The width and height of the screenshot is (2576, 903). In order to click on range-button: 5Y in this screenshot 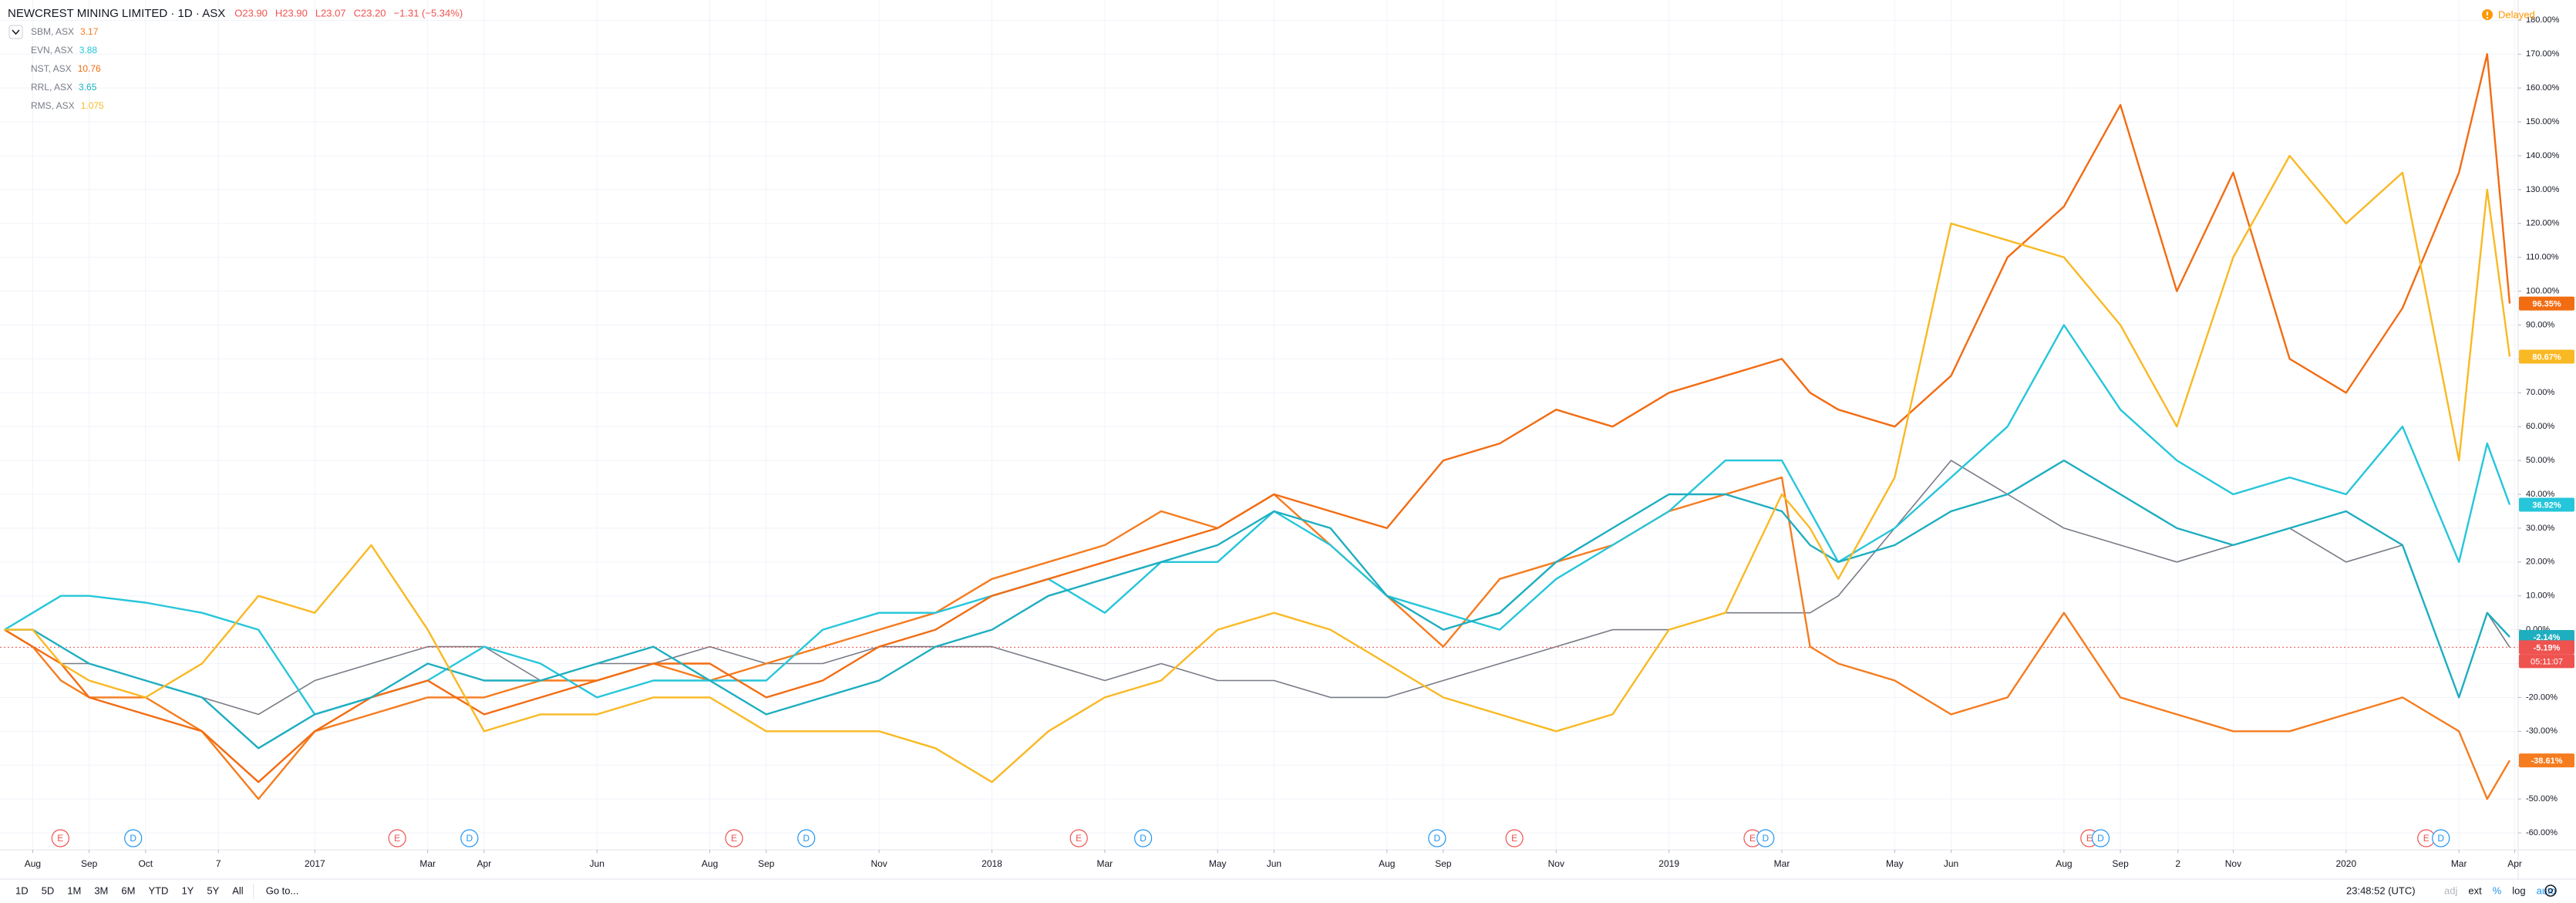, I will do `click(213, 890)`.